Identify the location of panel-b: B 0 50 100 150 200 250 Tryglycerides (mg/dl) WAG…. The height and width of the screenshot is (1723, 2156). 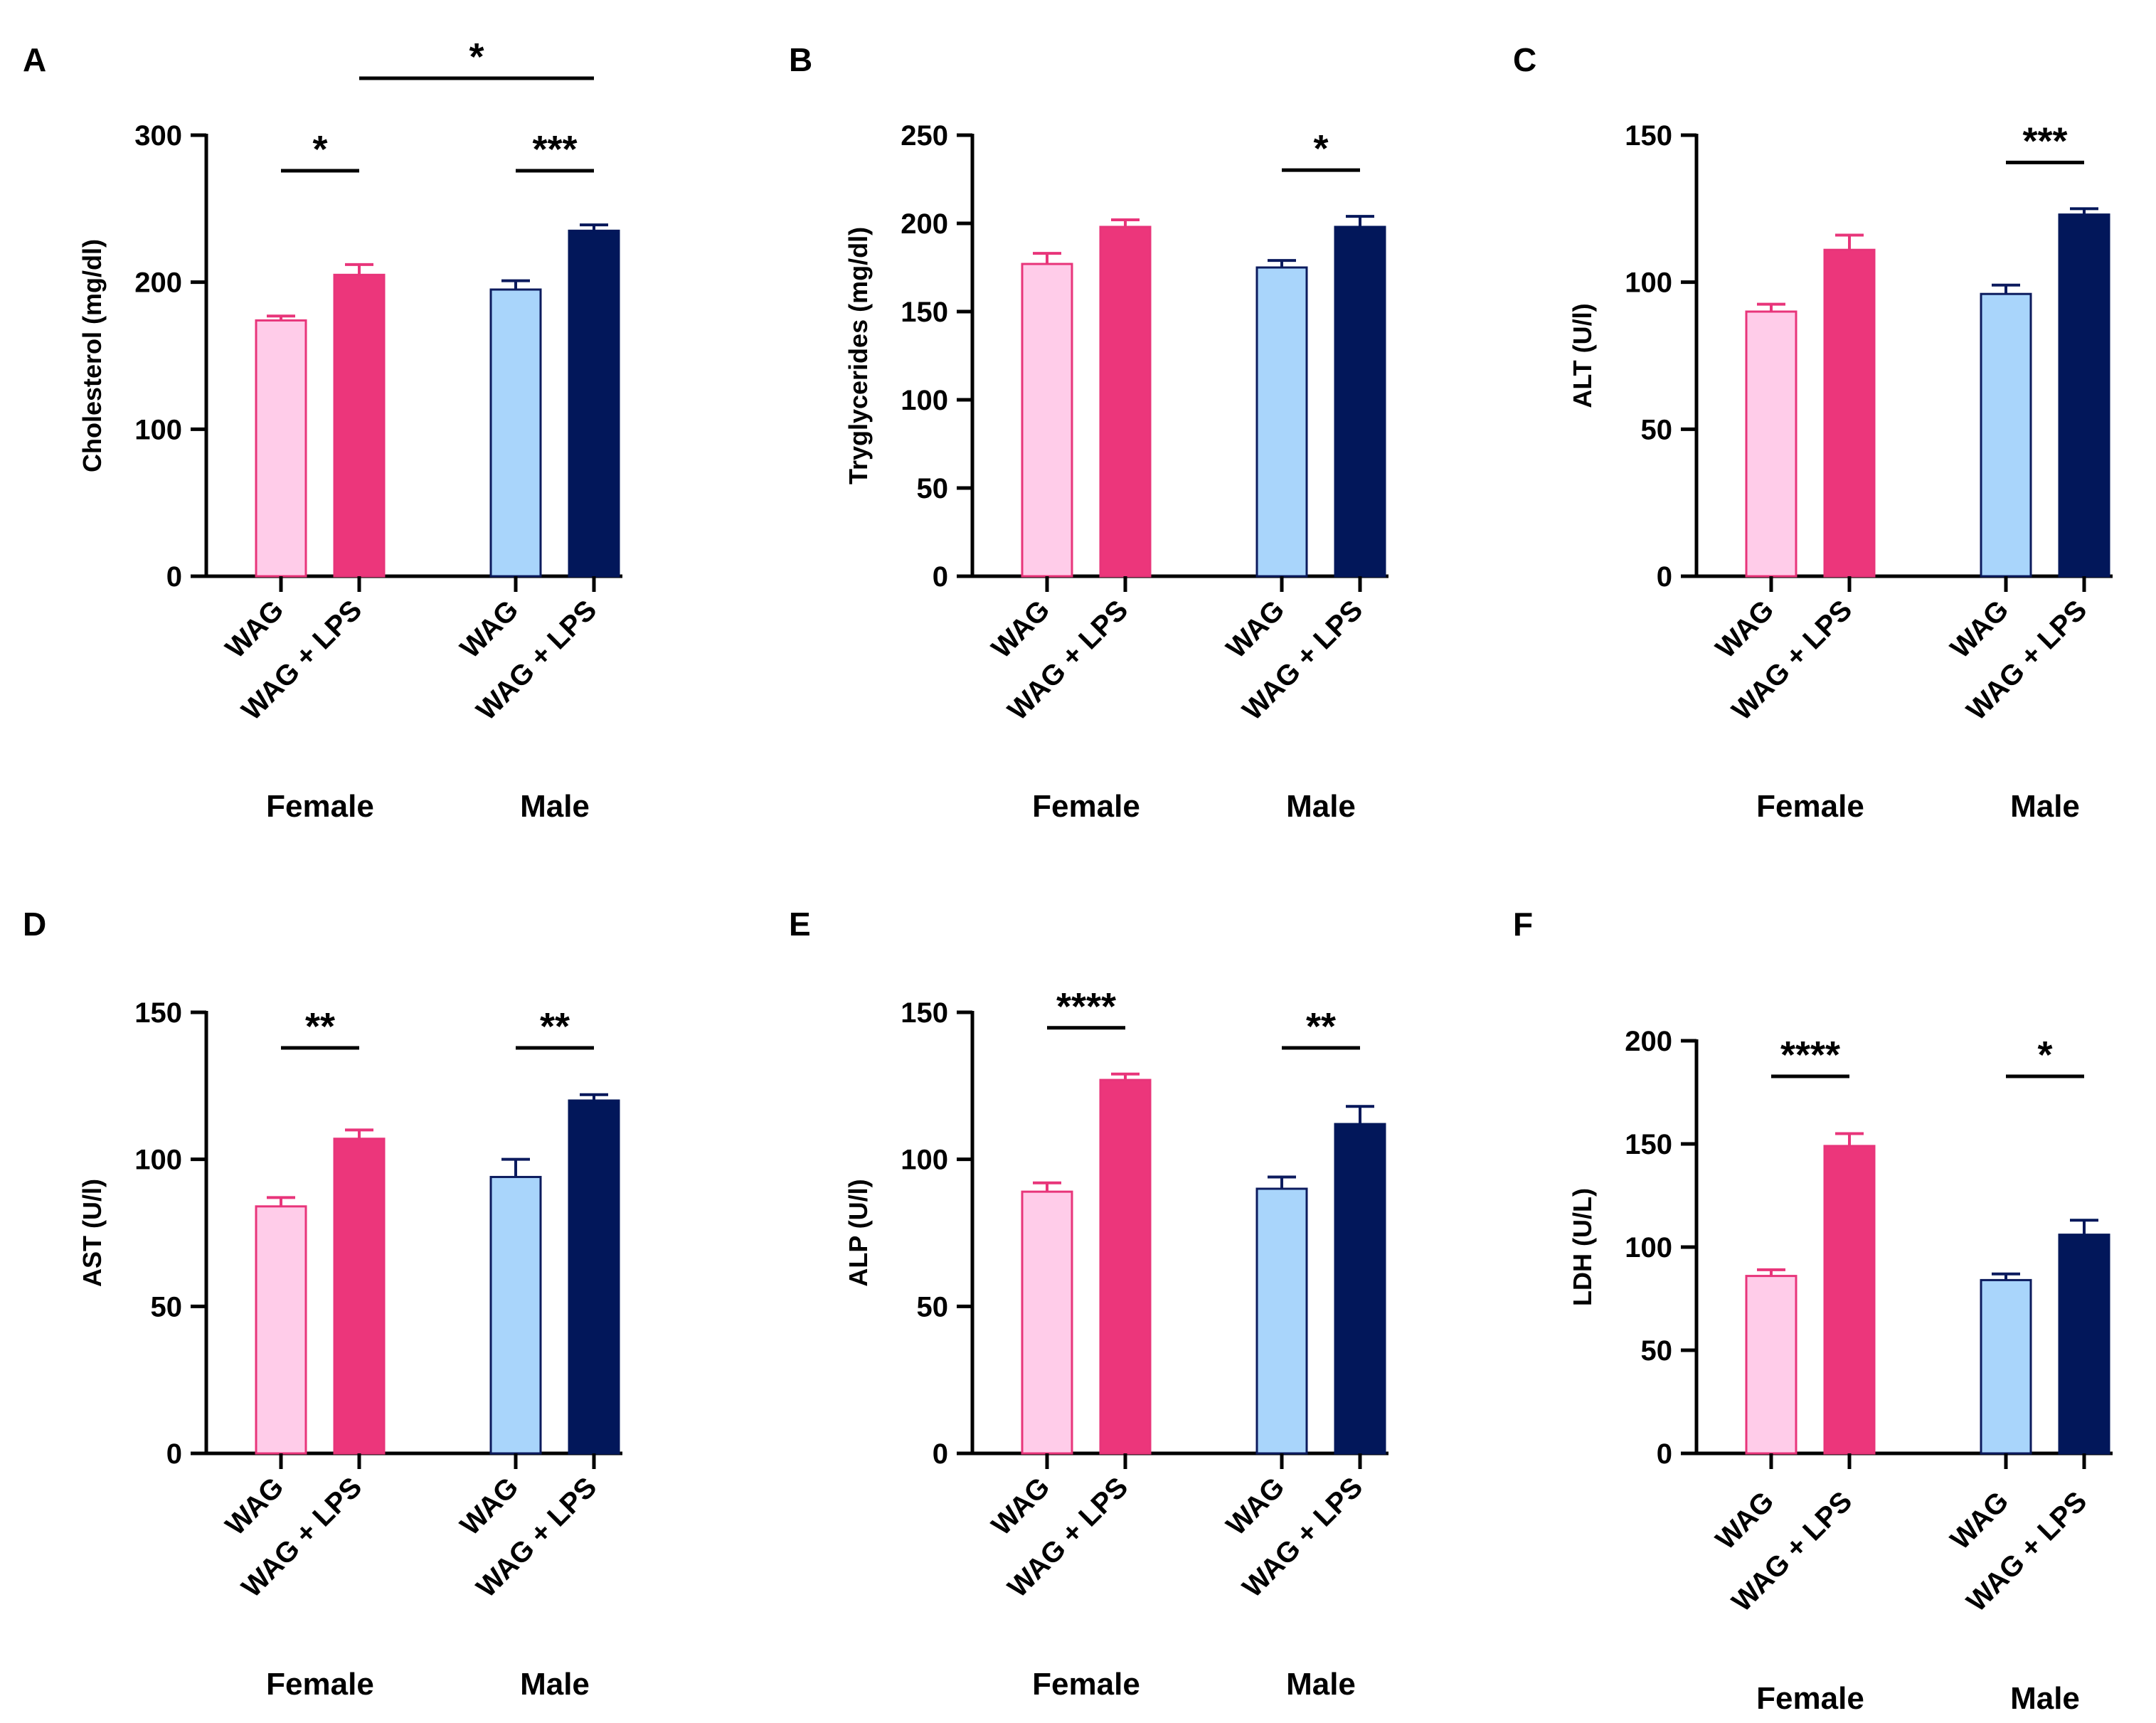
(1088, 432).